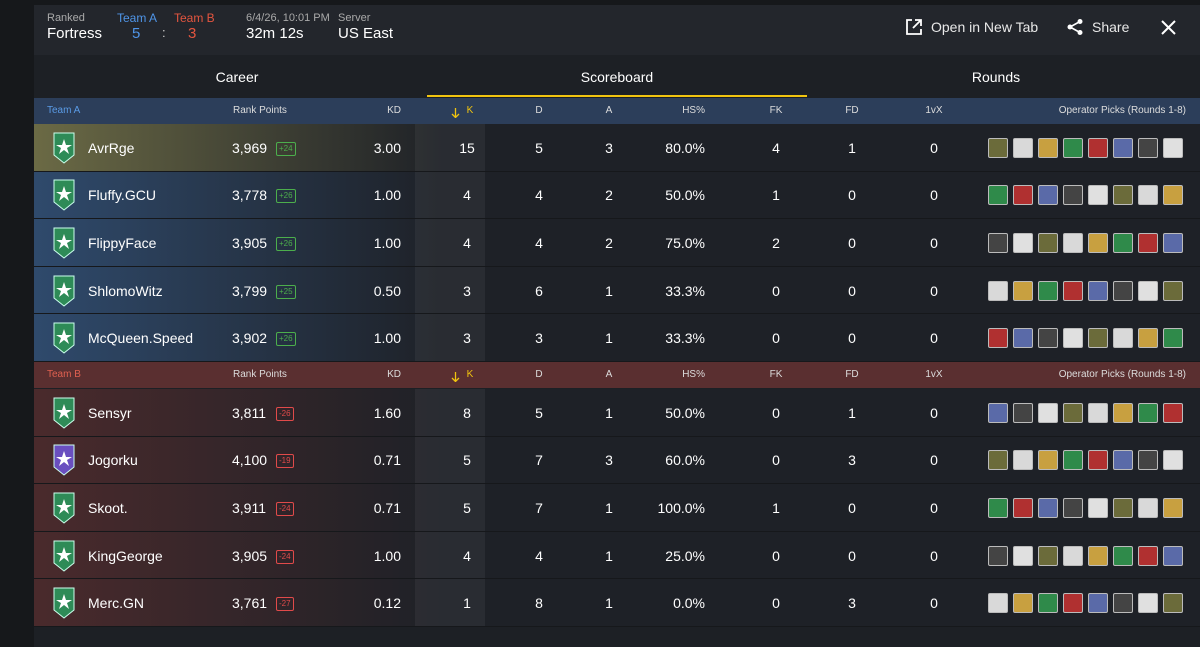  I want to click on column-header: D, so click(539, 110).